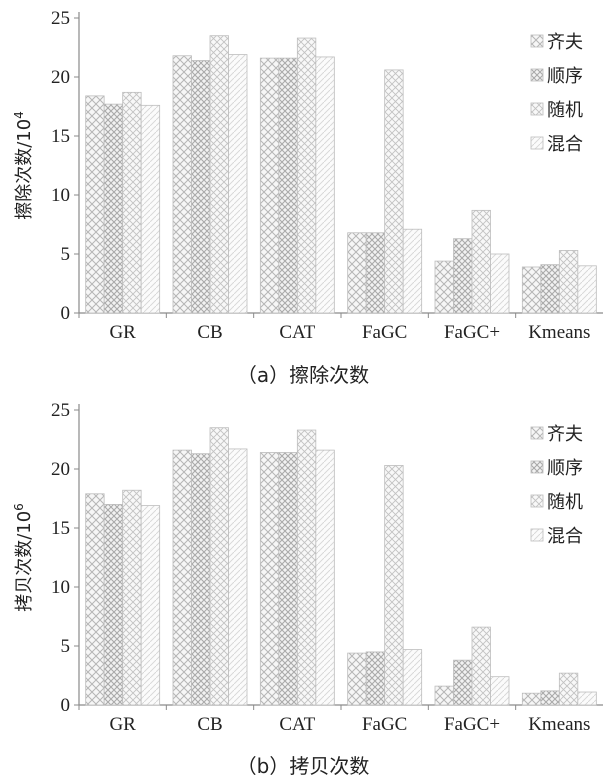 The width and height of the screenshot is (603, 780). What do you see at coordinates (23, 165) in the screenshot?
I see `y-axis-label: 擦除次数/104` at bounding box center [23, 165].